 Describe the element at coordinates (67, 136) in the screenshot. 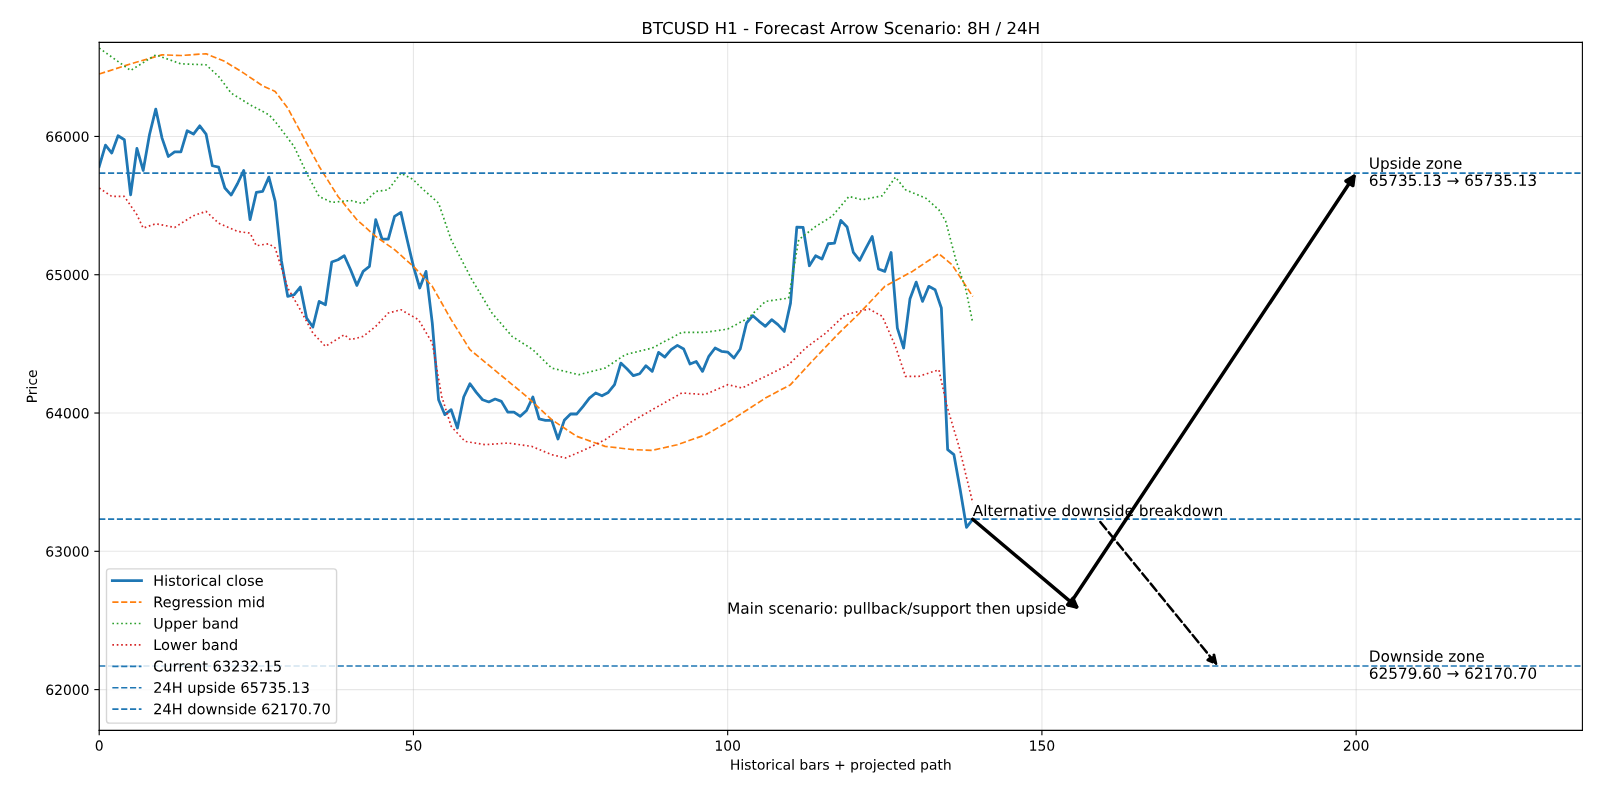

I see `y-tick-label: 66000` at that location.